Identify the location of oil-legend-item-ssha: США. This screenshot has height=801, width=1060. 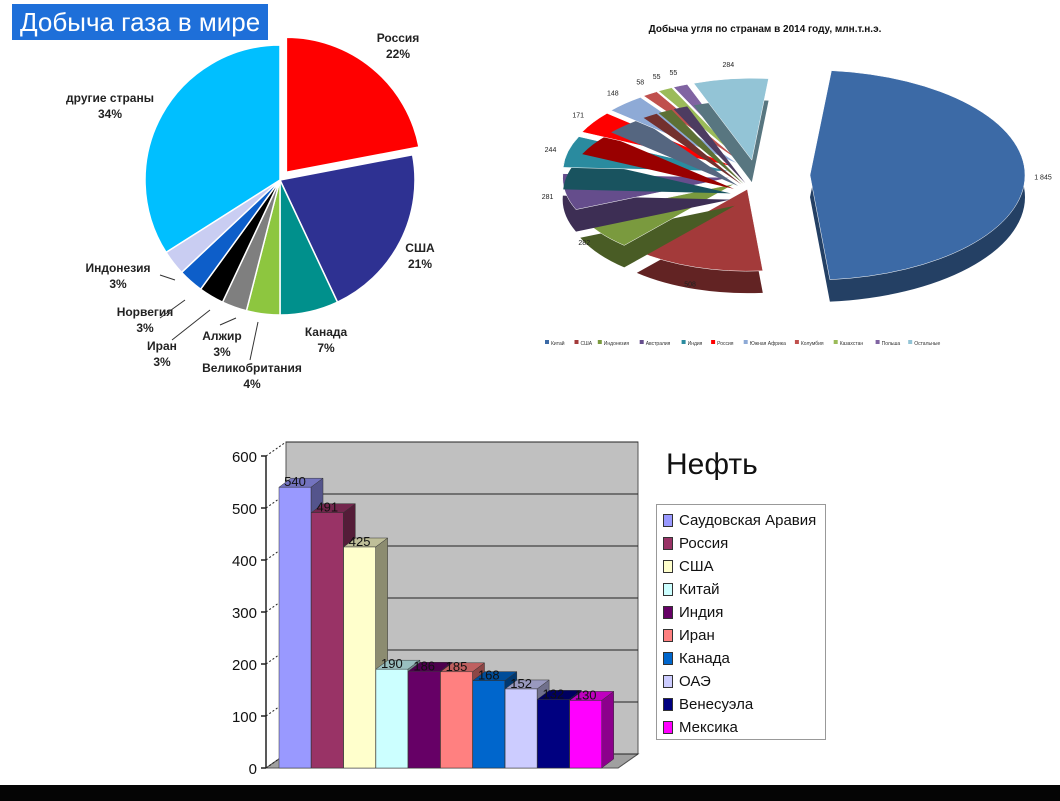
(688, 566).